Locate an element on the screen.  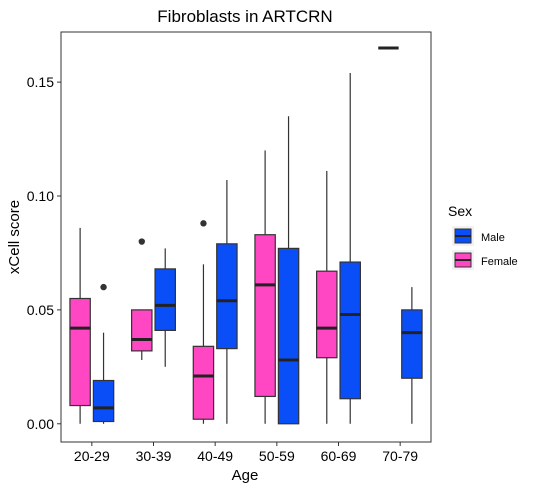
x-tick-label: 40-49 is located at coordinates (215, 456).